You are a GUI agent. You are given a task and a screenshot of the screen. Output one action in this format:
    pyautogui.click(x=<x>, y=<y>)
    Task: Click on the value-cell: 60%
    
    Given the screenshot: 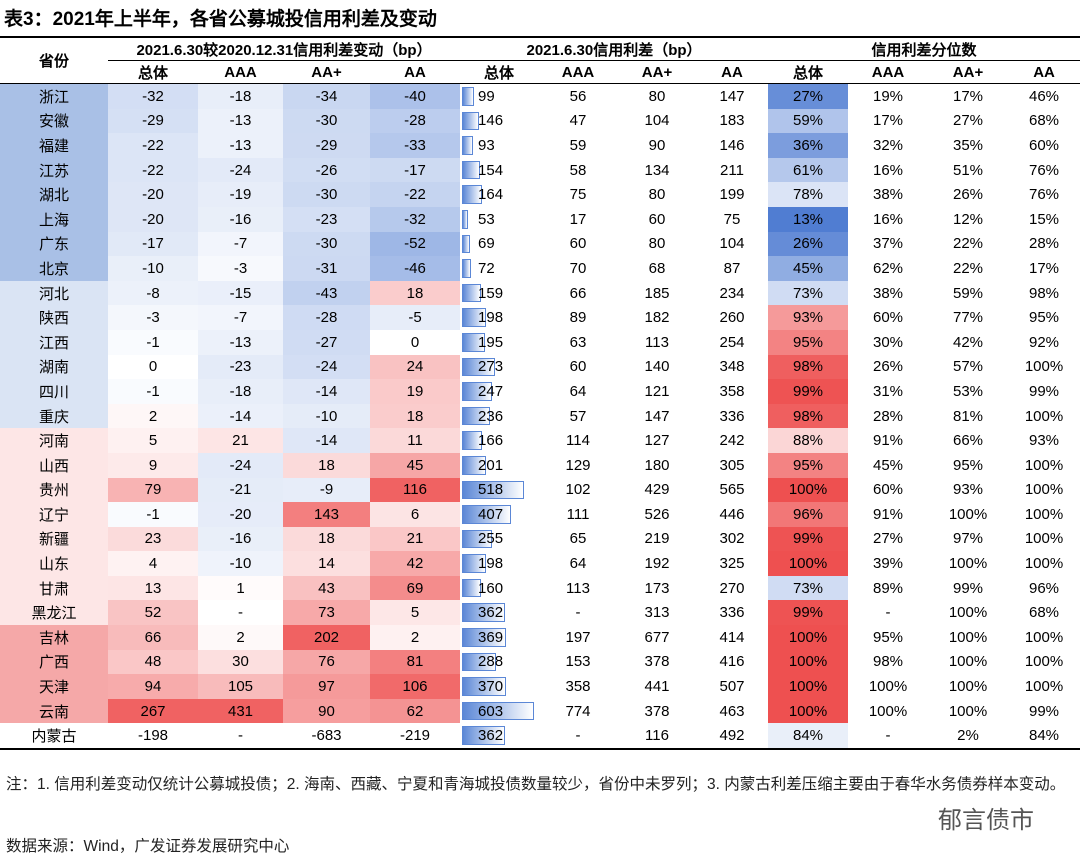 What is the action you would take?
    pyautogui.click(x=1044, y=145)
    